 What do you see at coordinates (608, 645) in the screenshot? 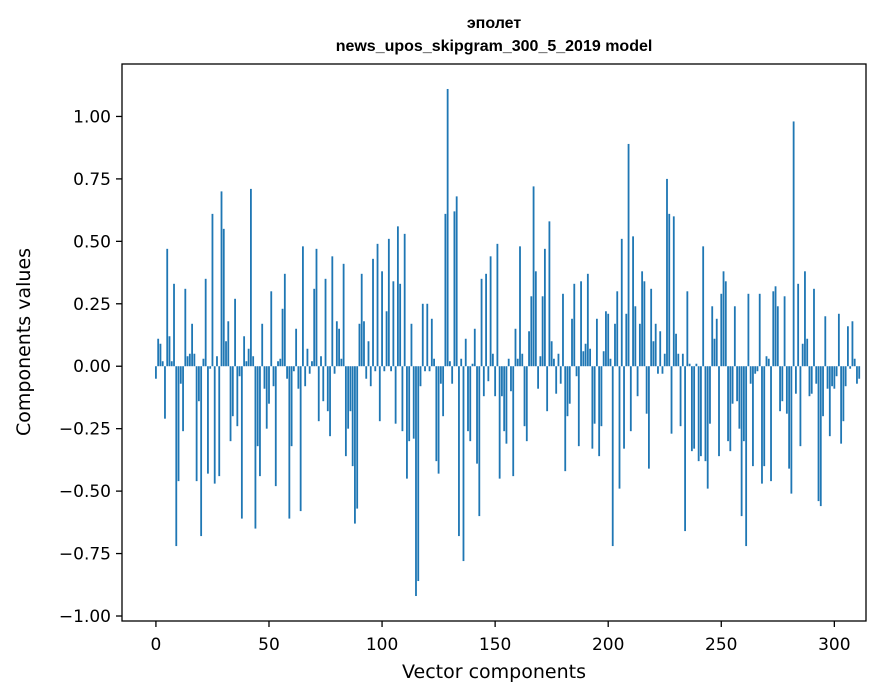
I see `x-tick-label: 200` at bounding box center [608, 645].